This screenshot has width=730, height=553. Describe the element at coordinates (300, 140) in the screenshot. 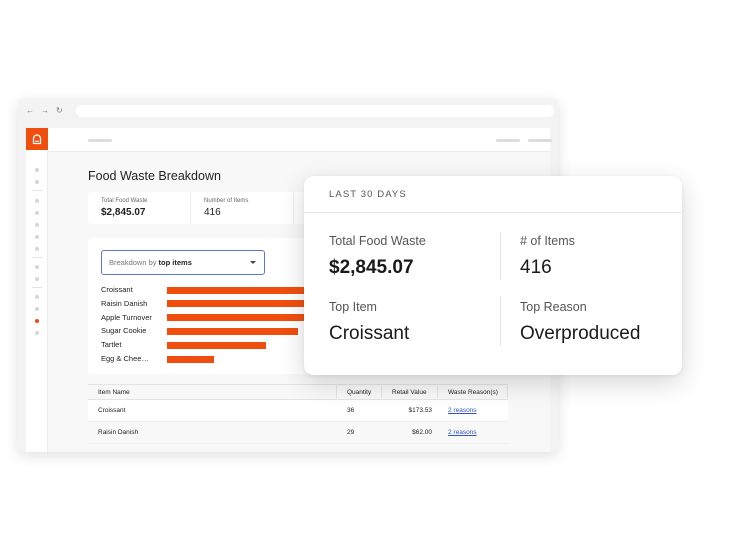

I see `app-header` at that location.